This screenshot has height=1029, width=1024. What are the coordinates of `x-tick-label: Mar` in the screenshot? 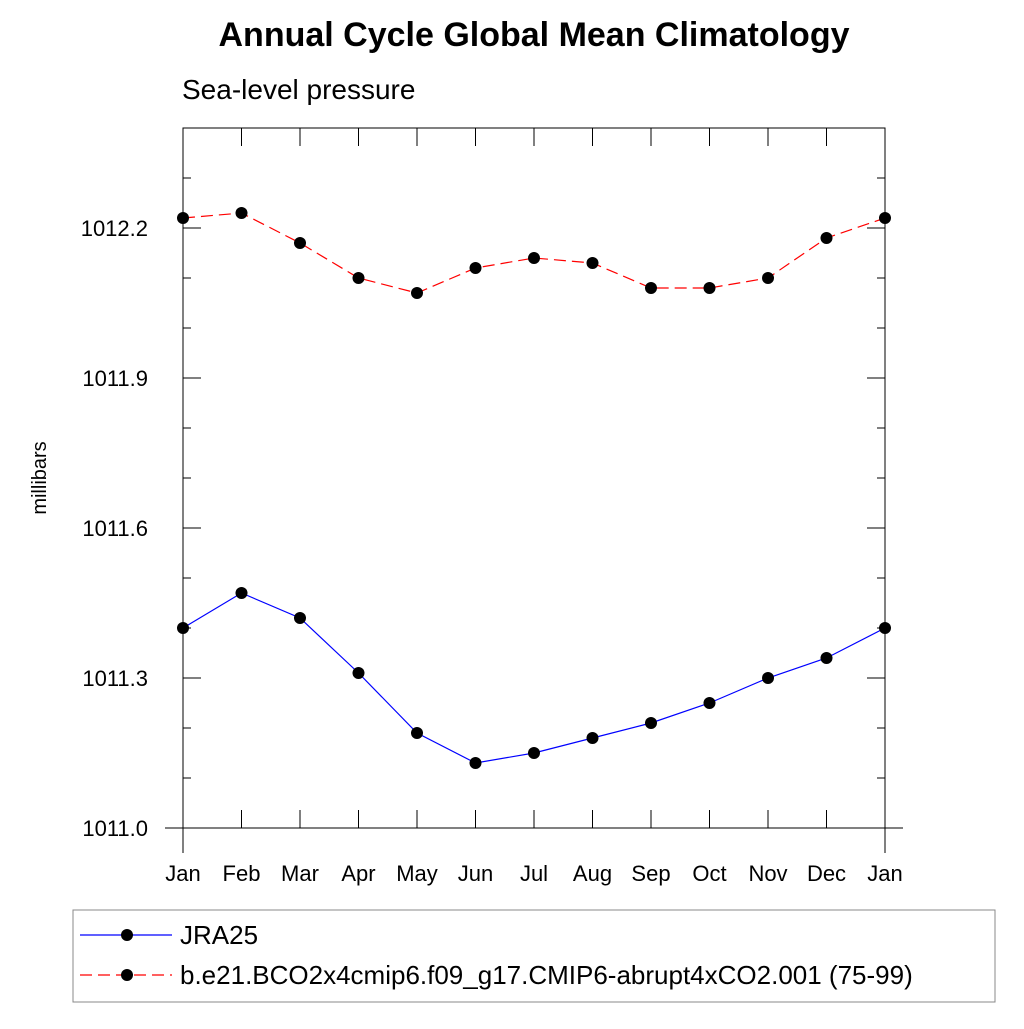 It's located at (300, 873).